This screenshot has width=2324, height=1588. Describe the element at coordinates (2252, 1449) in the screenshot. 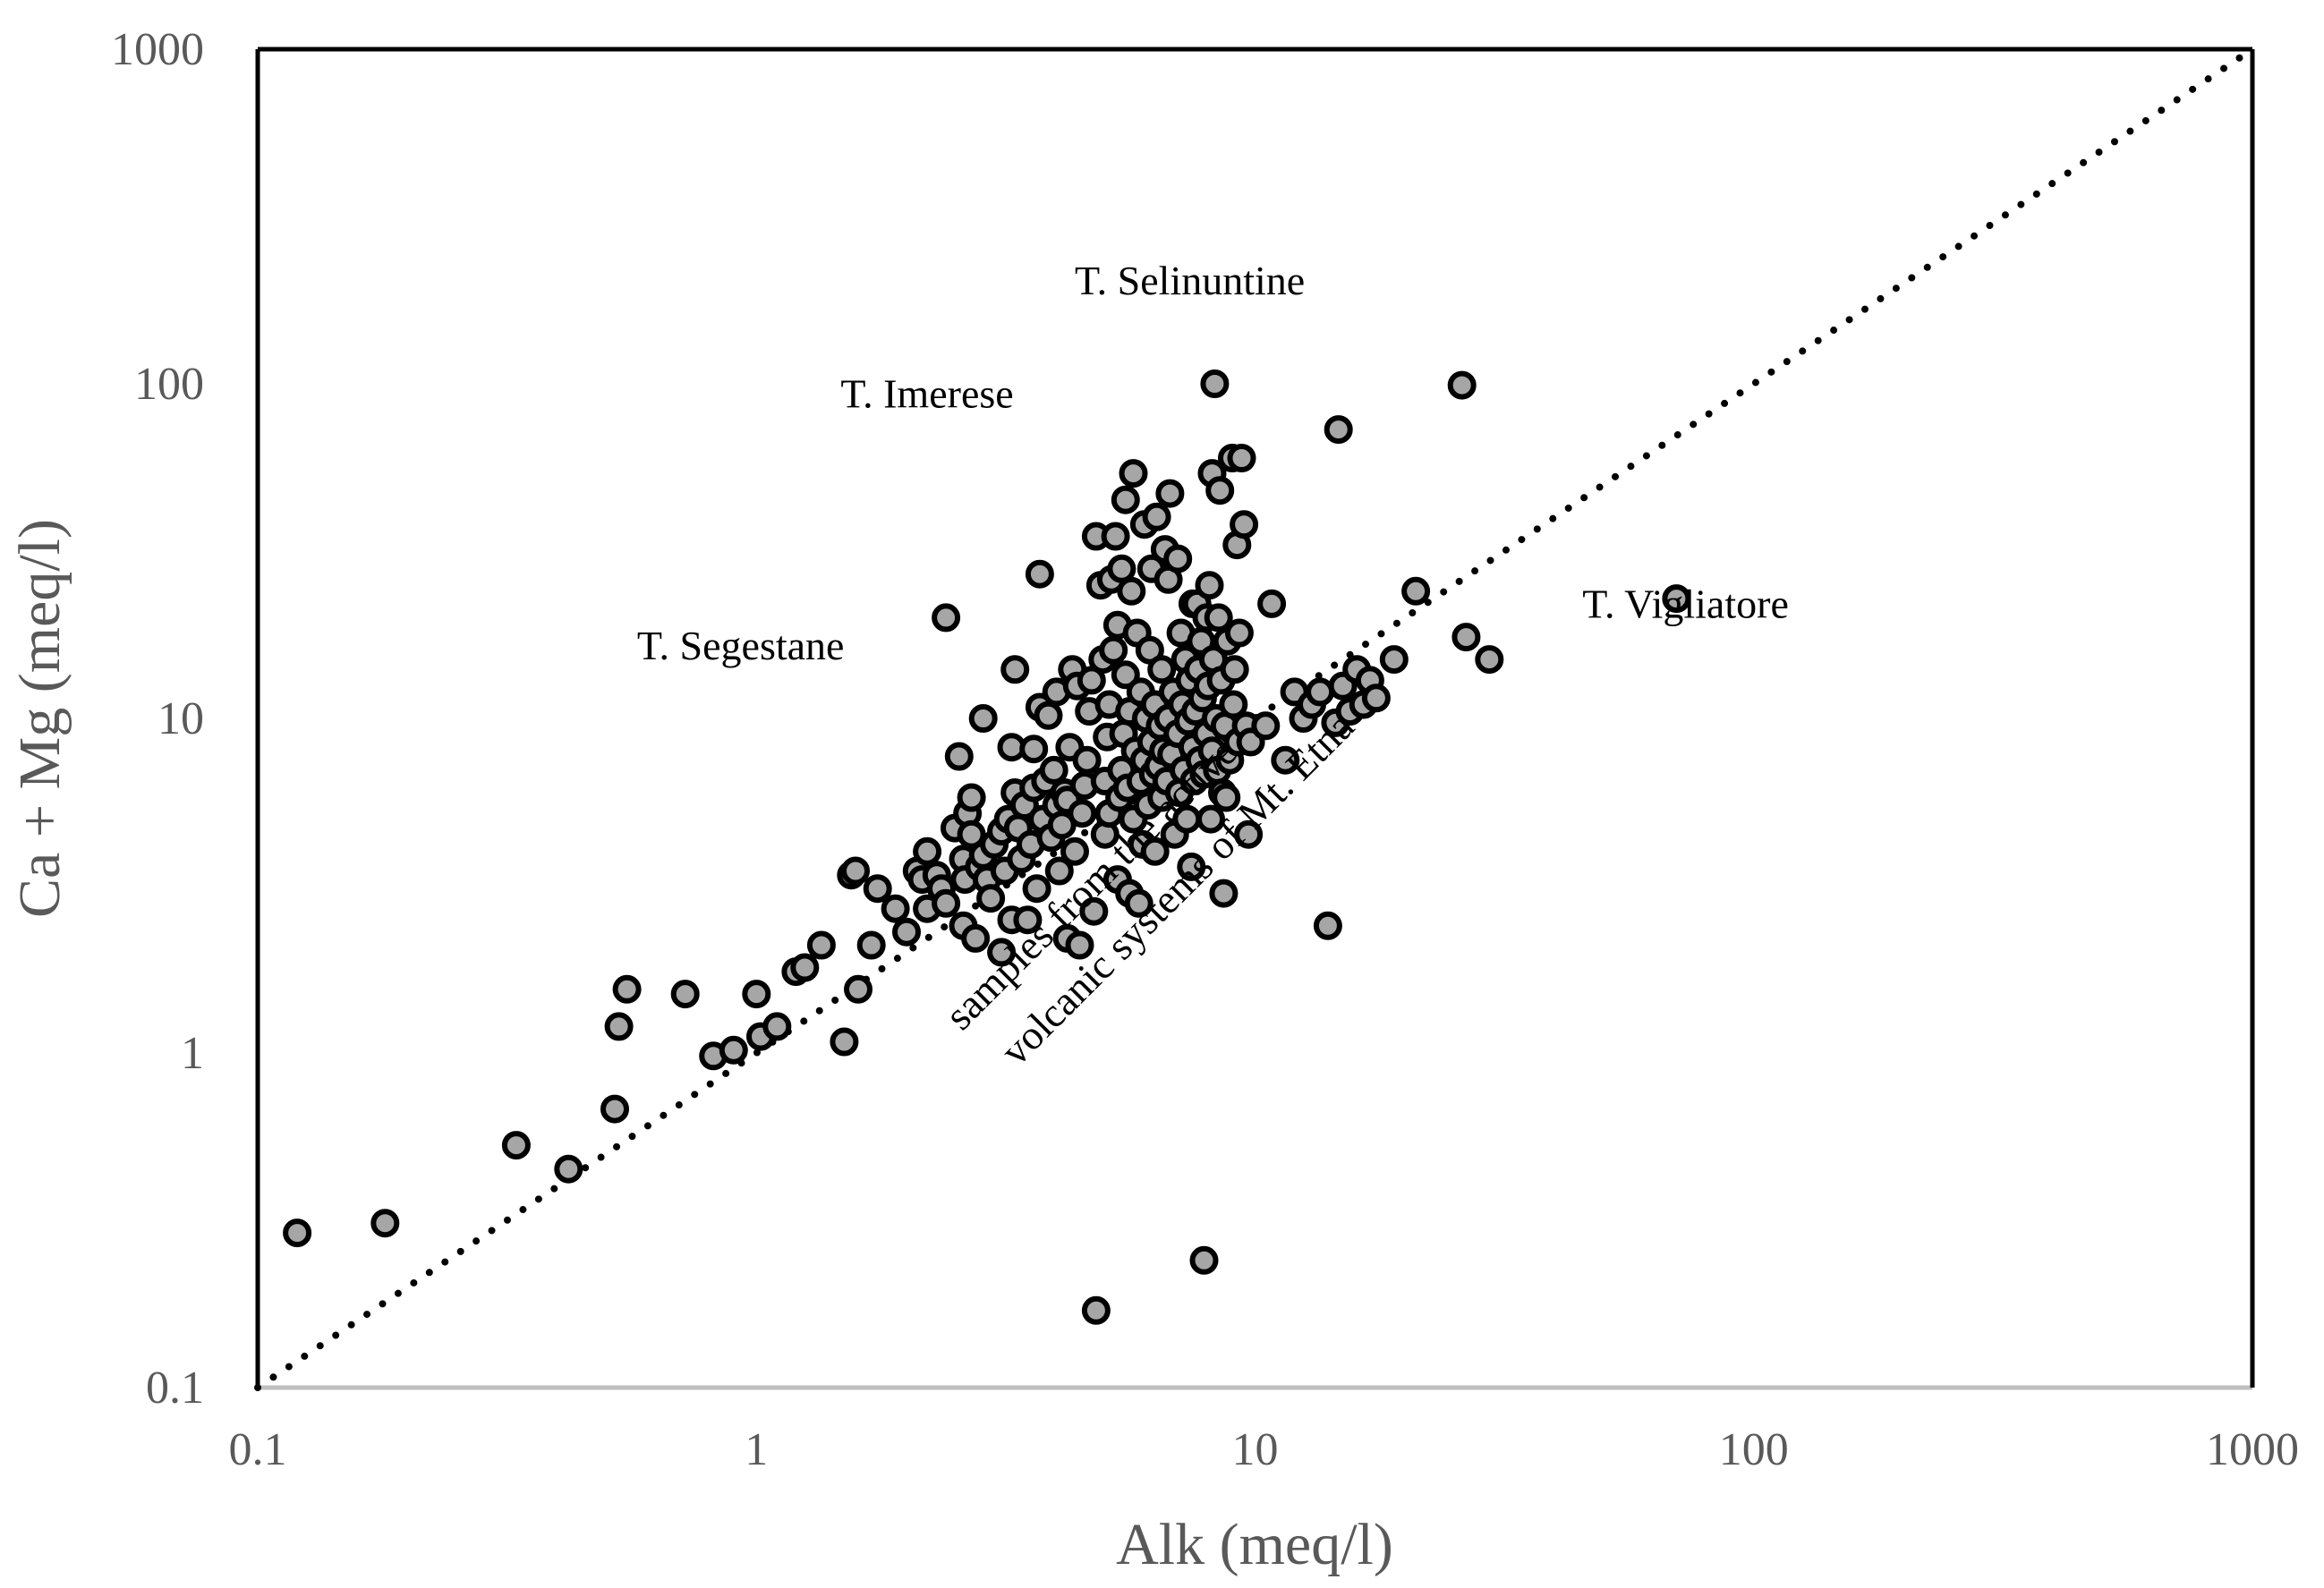

I see `x-tick-label: 1000` at that location.